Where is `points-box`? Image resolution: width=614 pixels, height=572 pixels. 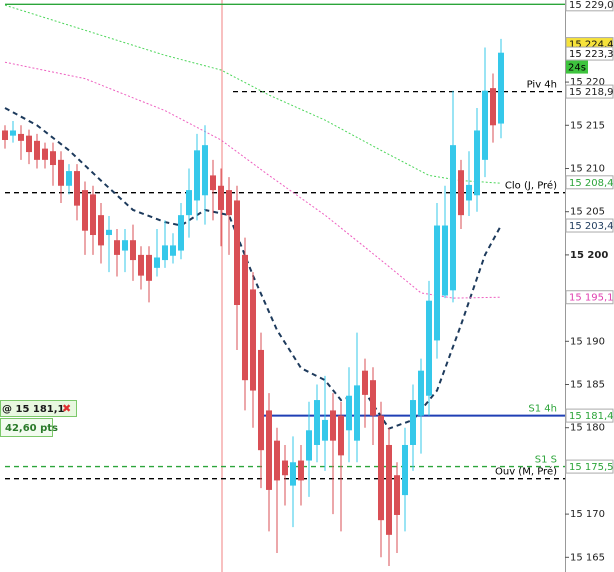 points-box is located at coordinates (26, 427).